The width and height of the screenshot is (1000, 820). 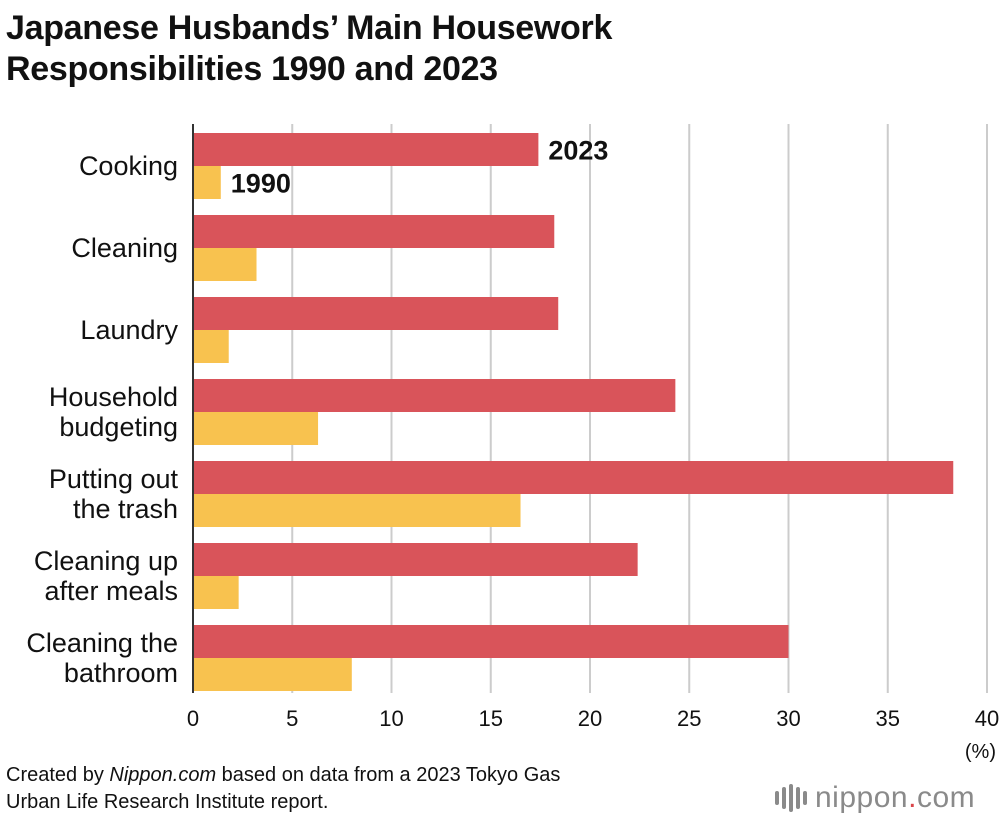 What do you see at coordinates (102, 643) in the screenshot?
I see `category-label-6-0: Cleaning the` at bounding box center [102, 643].